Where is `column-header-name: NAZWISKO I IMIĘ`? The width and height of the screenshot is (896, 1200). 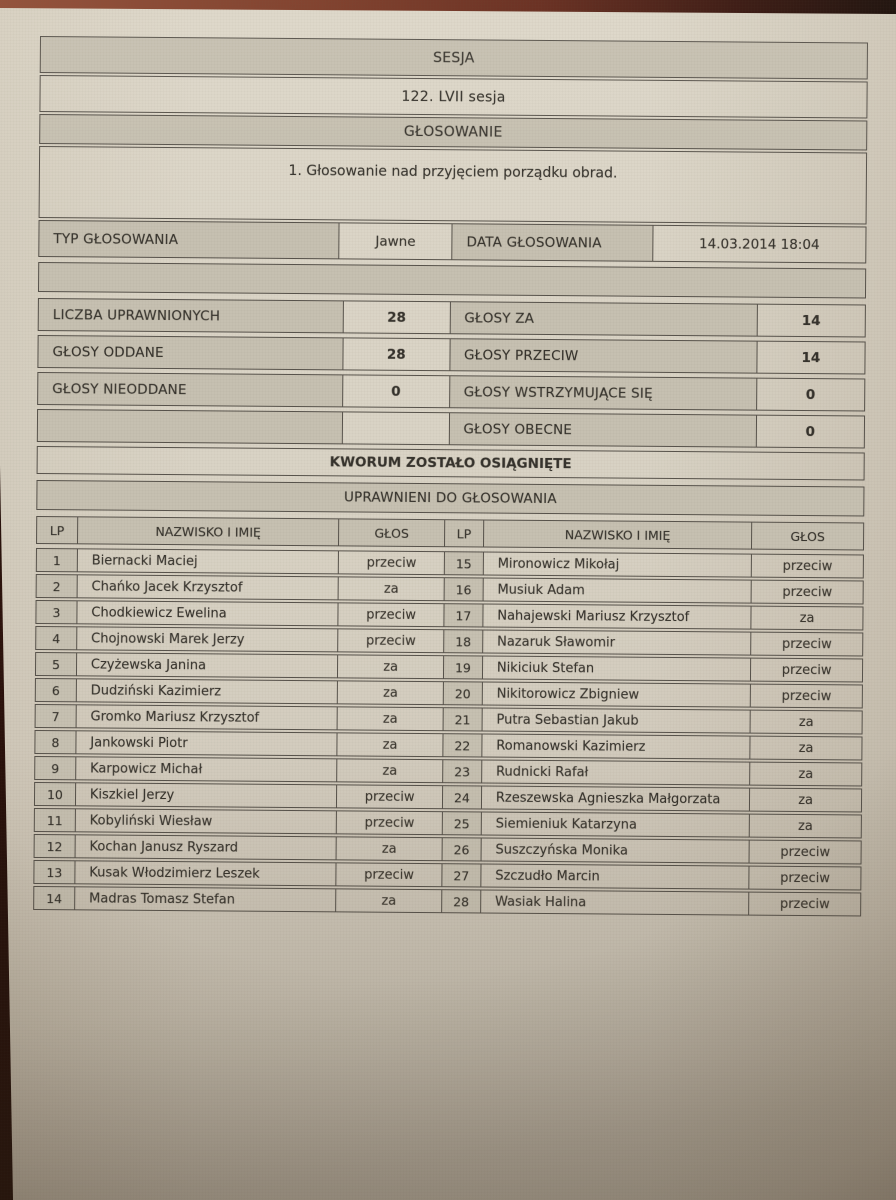
column-header-name: NAZWISKO I IMIĘ is located at coordinates (617, 534).